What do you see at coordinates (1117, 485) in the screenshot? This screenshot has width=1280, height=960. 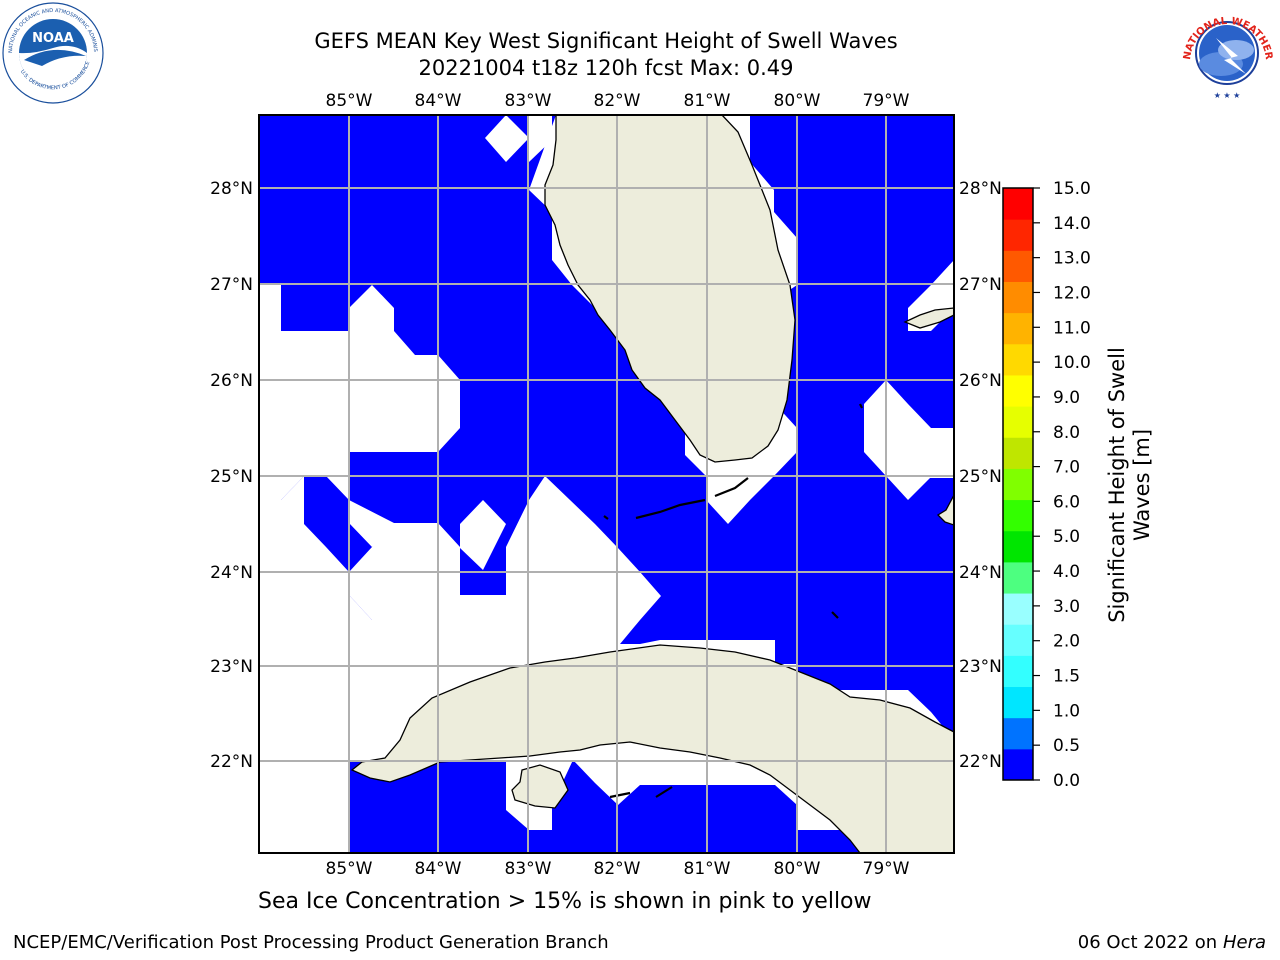 I see `colorbar-label-line-1: Significant Height of Swell` at bounding box center [1117, 485].